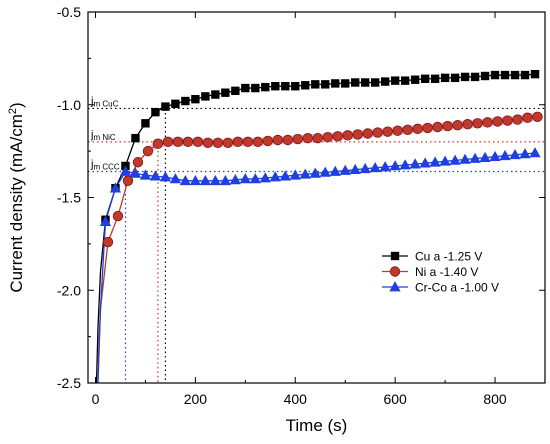 This screenshot has height=444, width=550. I want to click on y-axis-title-sup: 2, so click(13, 111).